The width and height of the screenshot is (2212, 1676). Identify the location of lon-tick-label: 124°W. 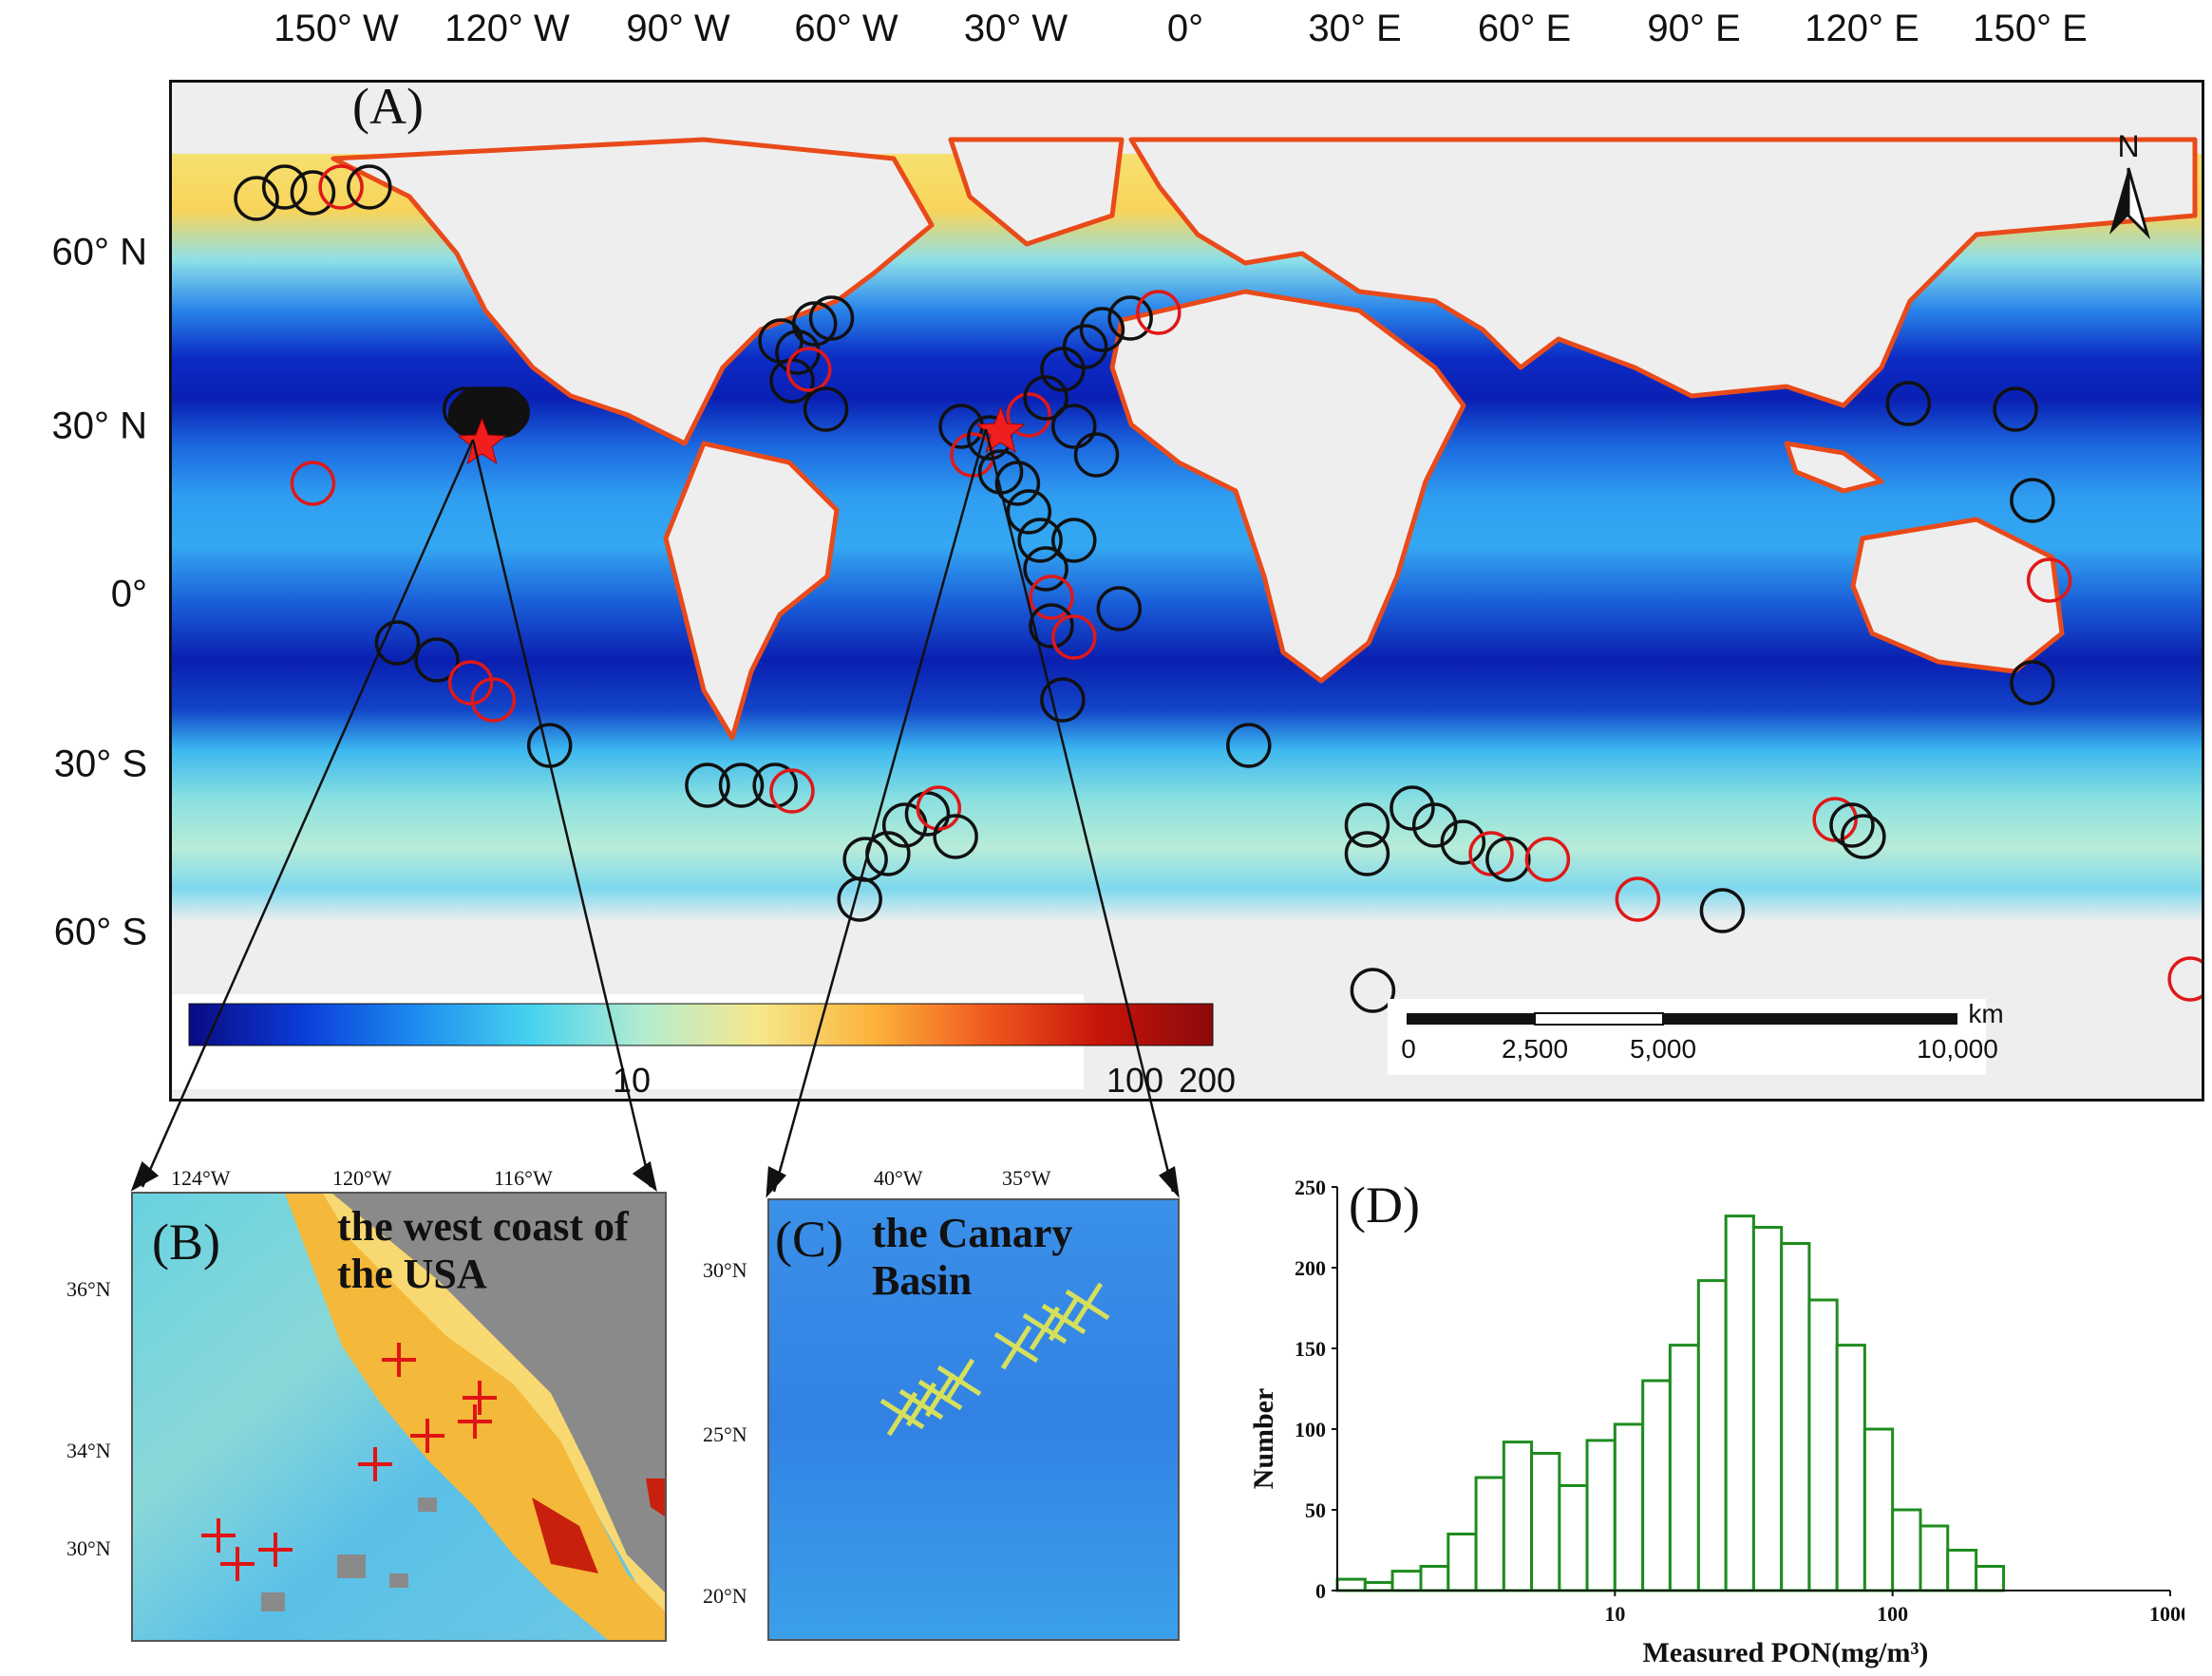
(201, 1178).